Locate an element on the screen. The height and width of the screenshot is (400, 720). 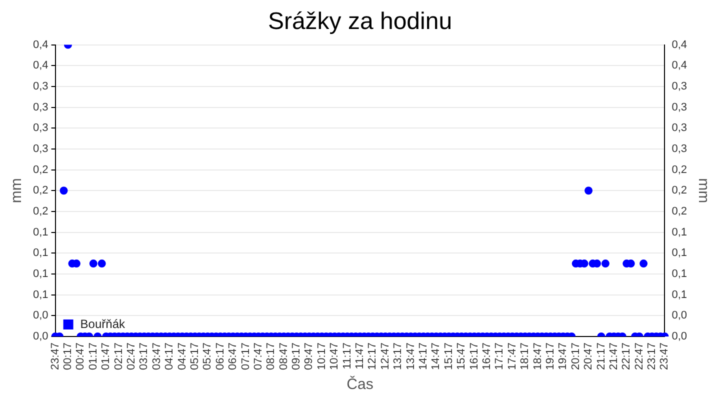
x-tick-label: 04:47 is located at coordinates (182, 356).